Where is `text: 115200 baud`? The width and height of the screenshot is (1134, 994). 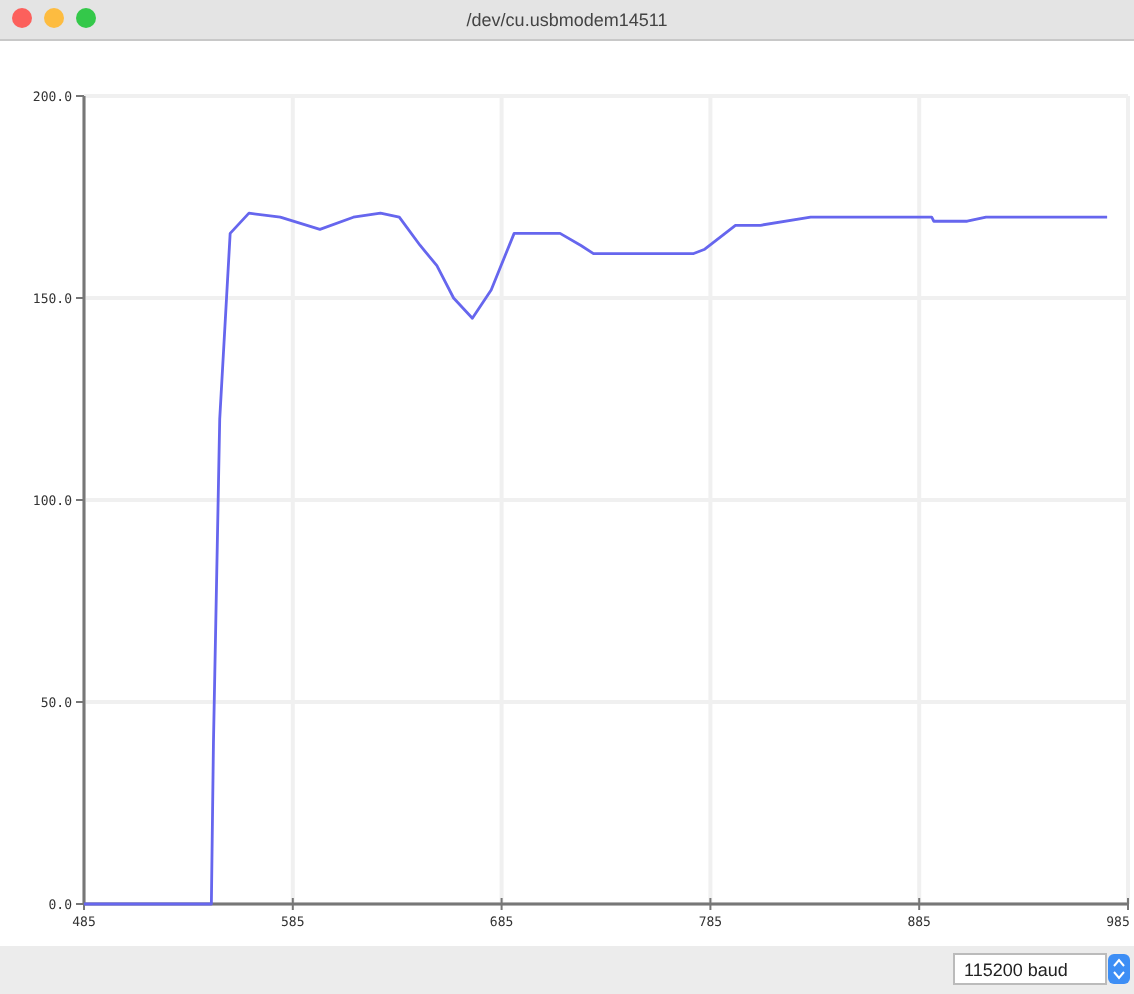 text: 115200 baud is located at coordinates (1016, 970).